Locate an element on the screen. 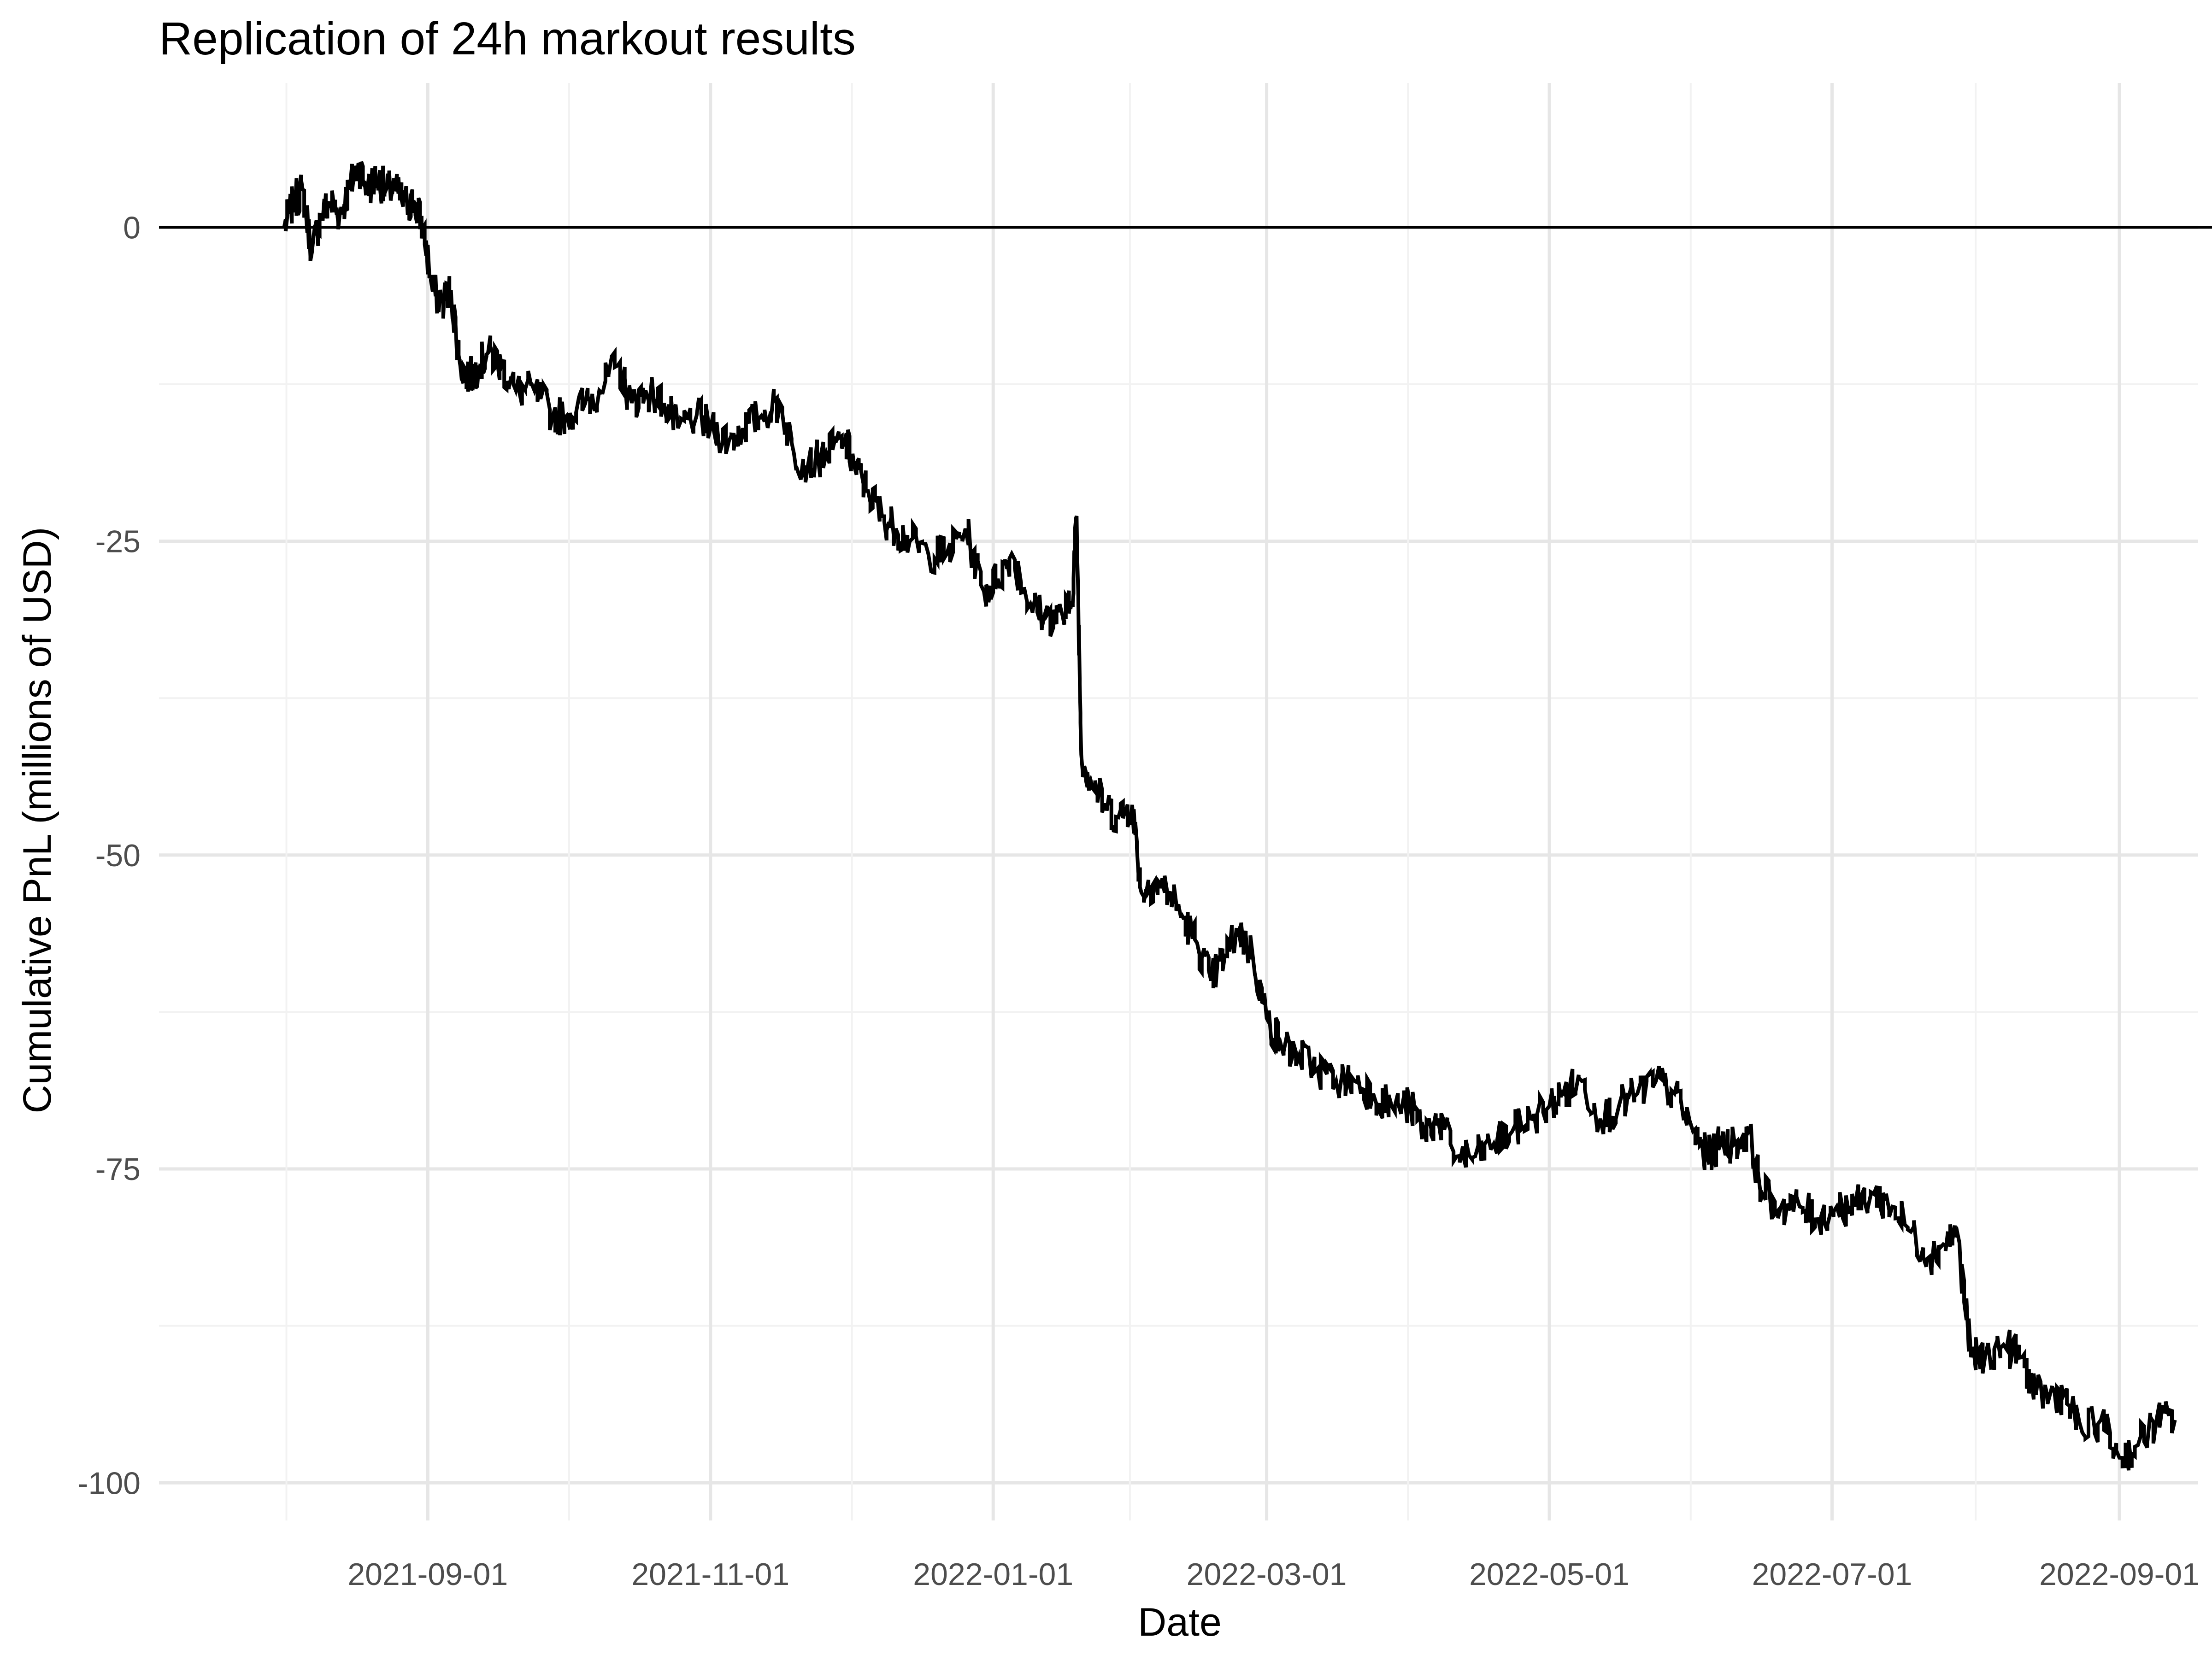 Image resolution: width=2212 pixels, height=1661 pixels. y-tick-label: -25 is located at coordinates (118, 541).